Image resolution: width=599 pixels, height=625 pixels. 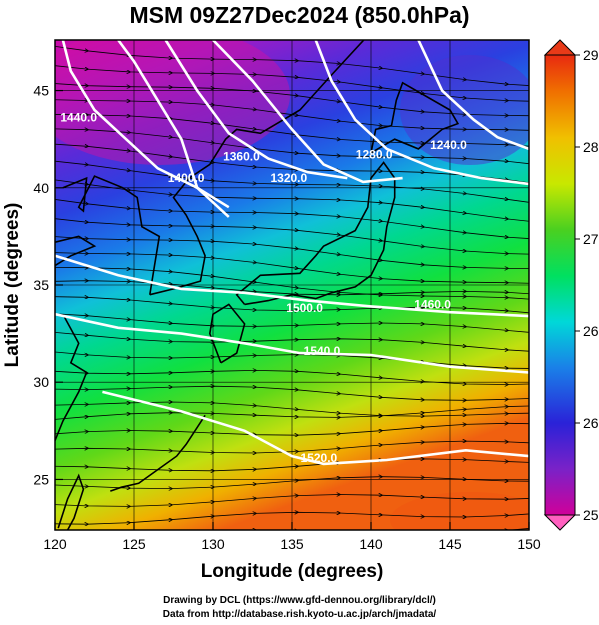 What do you see at coordinates (448, 145) in the screenshot?
I see `contour-label: 1240.0` at bounding box center [448, 145].